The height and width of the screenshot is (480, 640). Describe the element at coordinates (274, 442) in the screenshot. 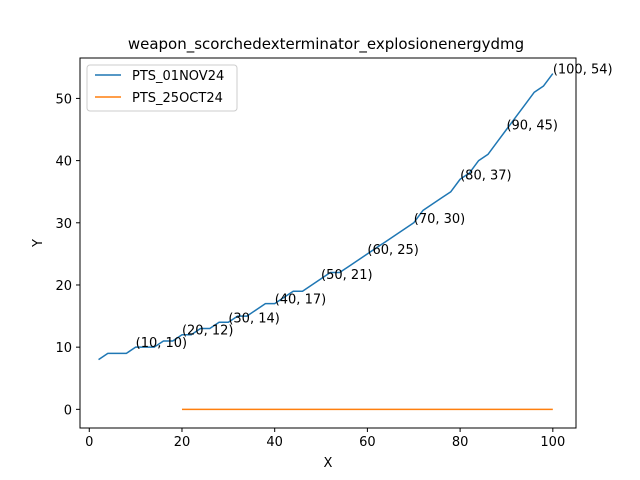

I see `x-tick-label: 40` at that location.